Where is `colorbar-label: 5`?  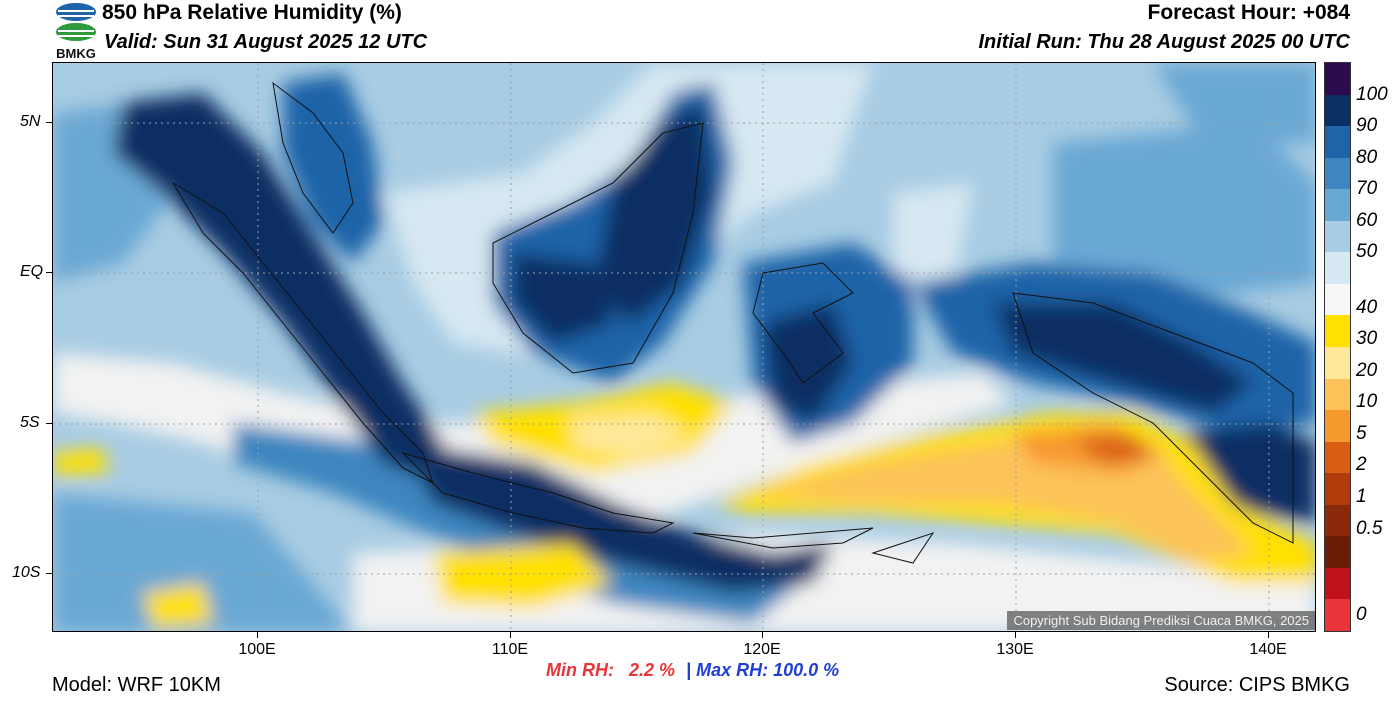 colorbar-label: 5 is located at coordinates (1361, 433).